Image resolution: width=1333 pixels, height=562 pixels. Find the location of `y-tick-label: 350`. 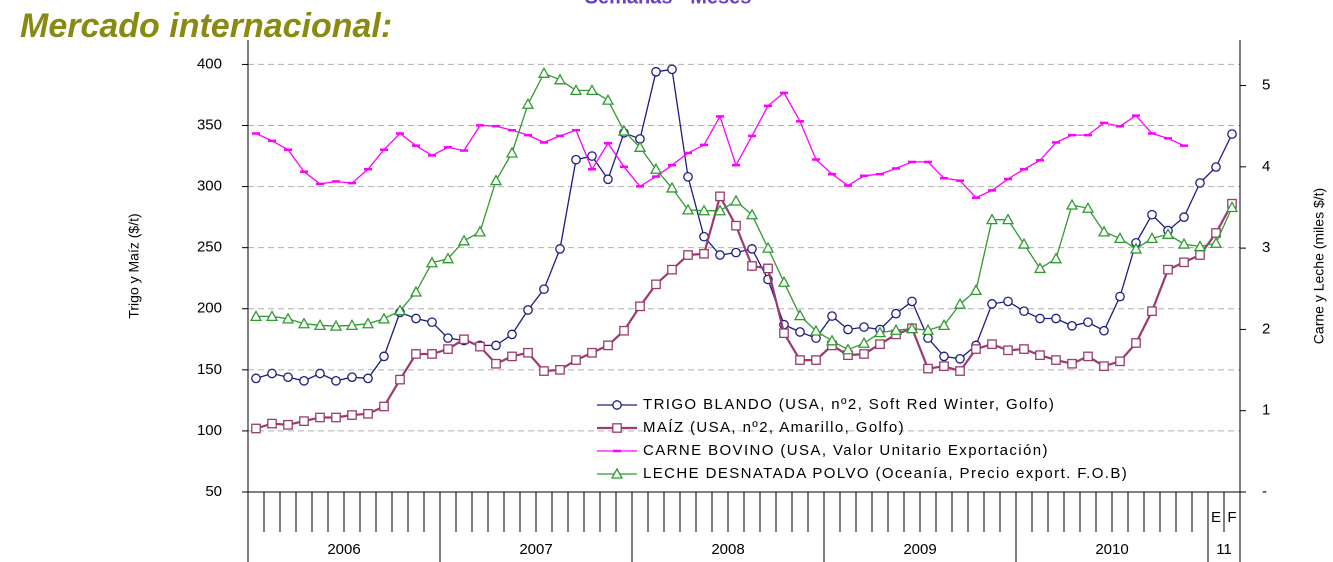

y-tick-label: 350 is located at coordinates (209, 124).